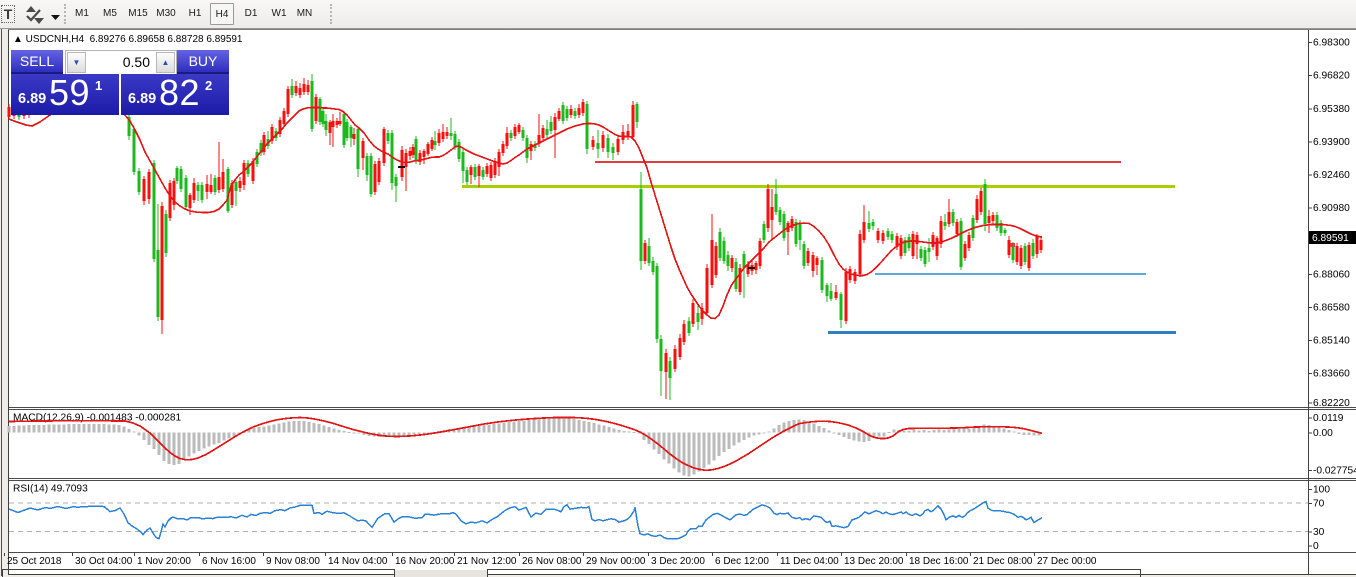  What do you see at coordinates (425, 561) in the screenshot?
I see `svg-text: 16 Nov 20:00` at bounding box center [425, 561].